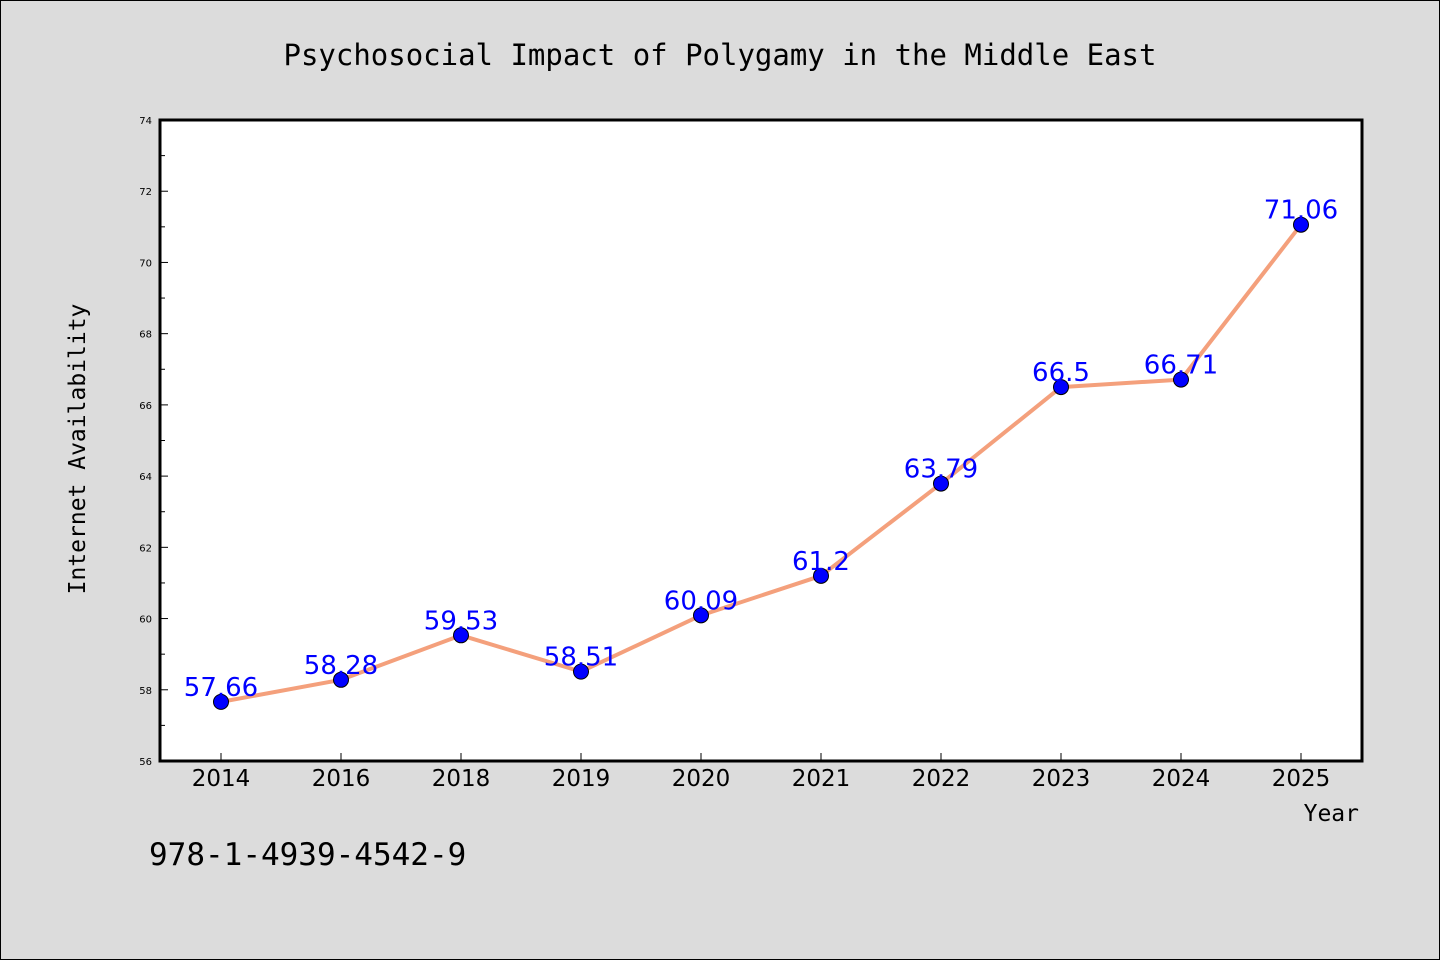 The height and width of the screenshot is (960, 1440). Describe the element at coordinates (1181, 366) in the screenshot. I see `data-label: 66.71` at that location.